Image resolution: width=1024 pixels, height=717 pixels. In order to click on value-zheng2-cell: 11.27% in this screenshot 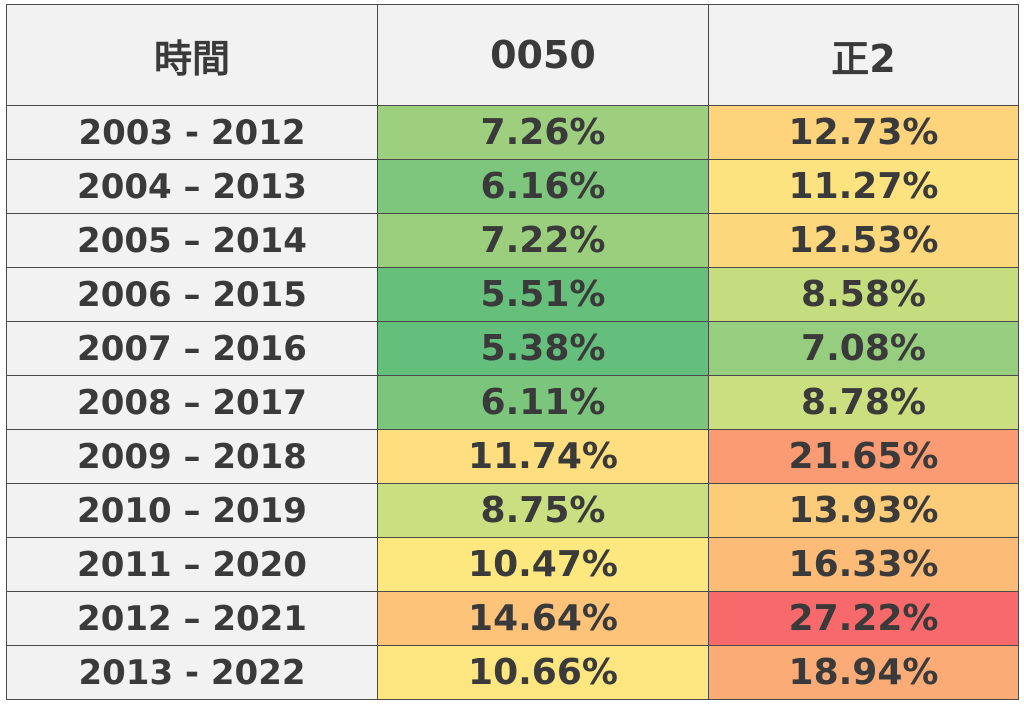, I will do `click(863, 186)`.